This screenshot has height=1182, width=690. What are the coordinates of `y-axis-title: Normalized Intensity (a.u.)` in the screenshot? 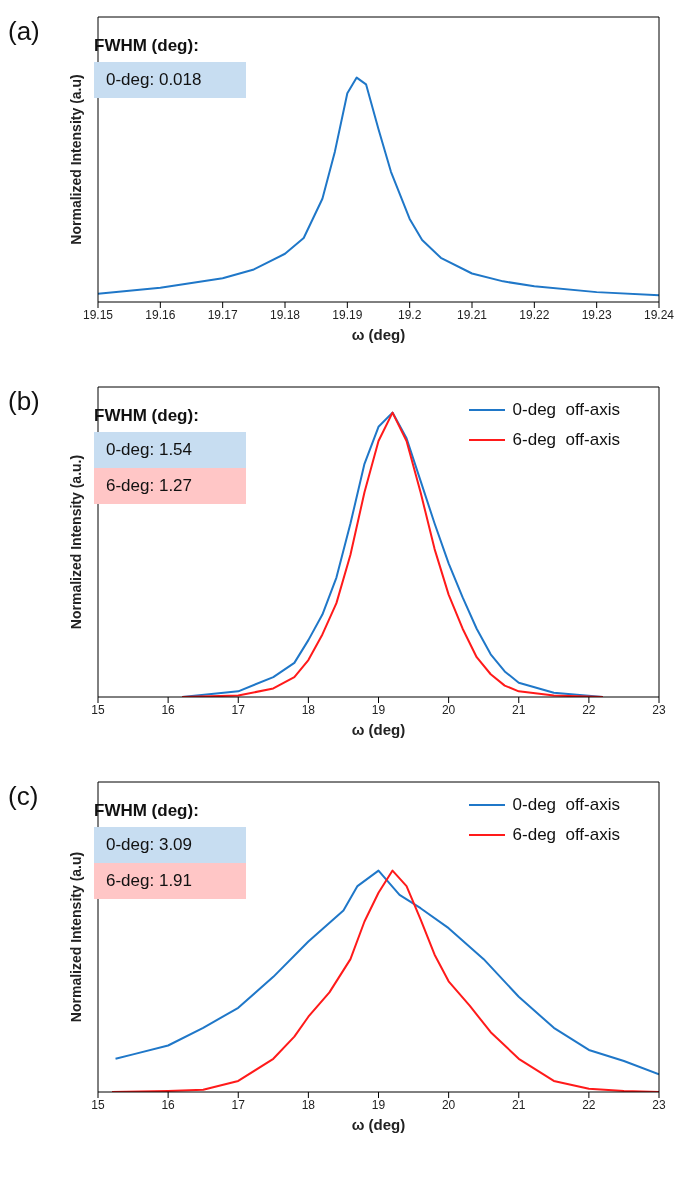 It's located at (75, 542).